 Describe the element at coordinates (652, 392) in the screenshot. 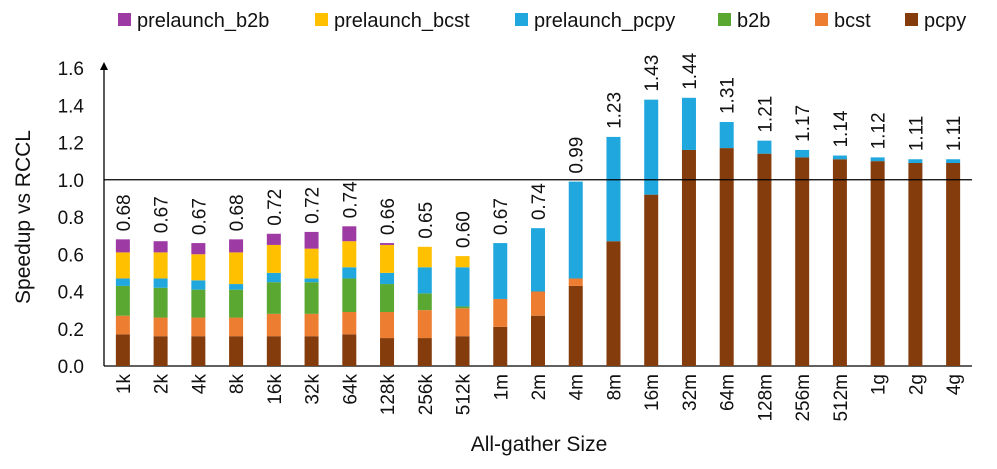

I see `x-tick-label: 16m` at that location.